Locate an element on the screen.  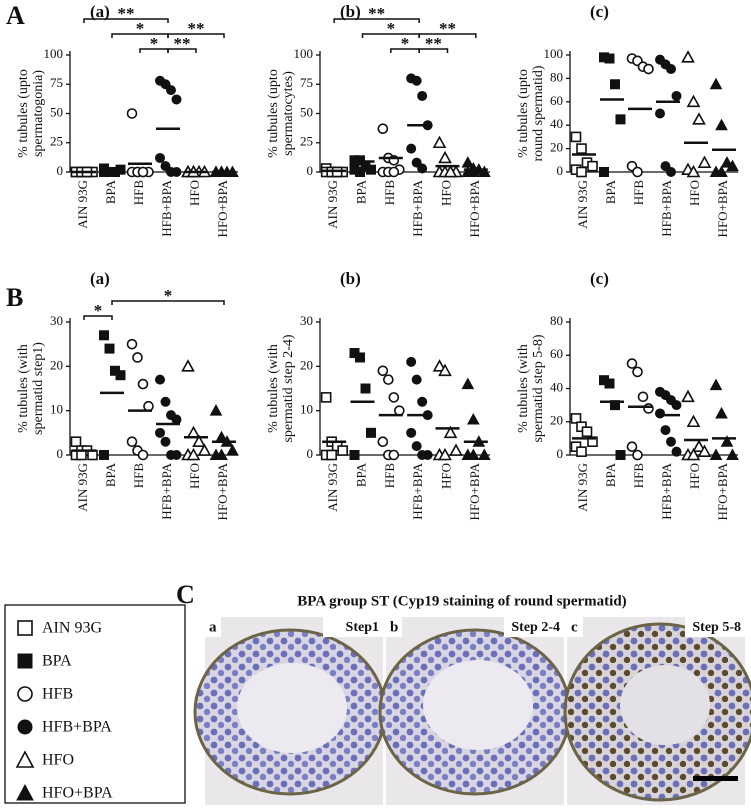
step-label: Step1 is located at coordinates (362, 627).